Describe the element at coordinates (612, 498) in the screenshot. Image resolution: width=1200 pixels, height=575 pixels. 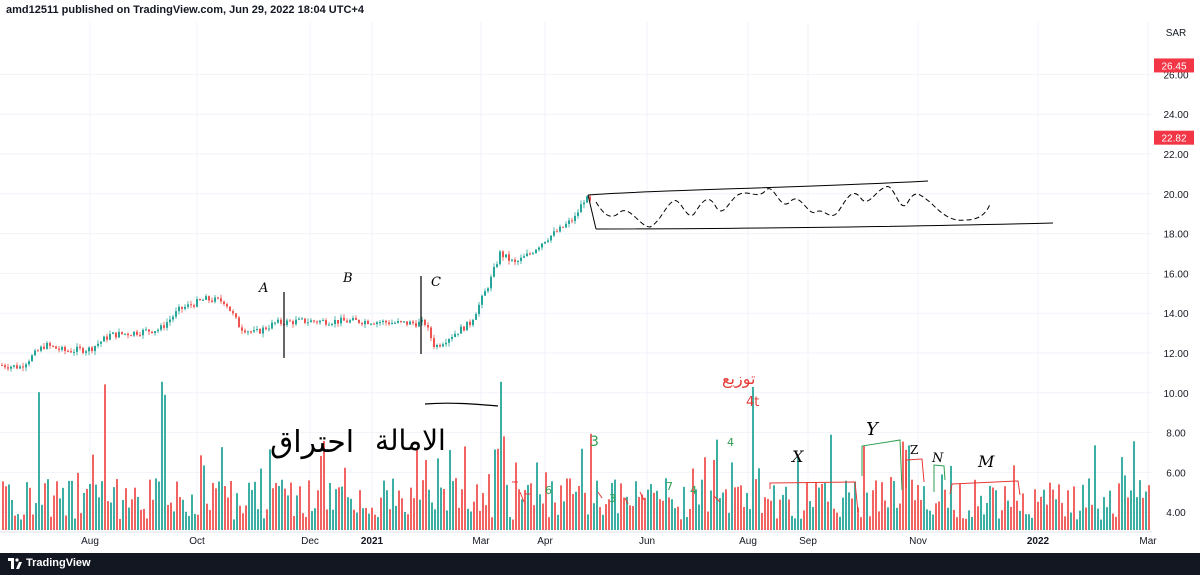
I see `label-green-3b: 3` at that location.